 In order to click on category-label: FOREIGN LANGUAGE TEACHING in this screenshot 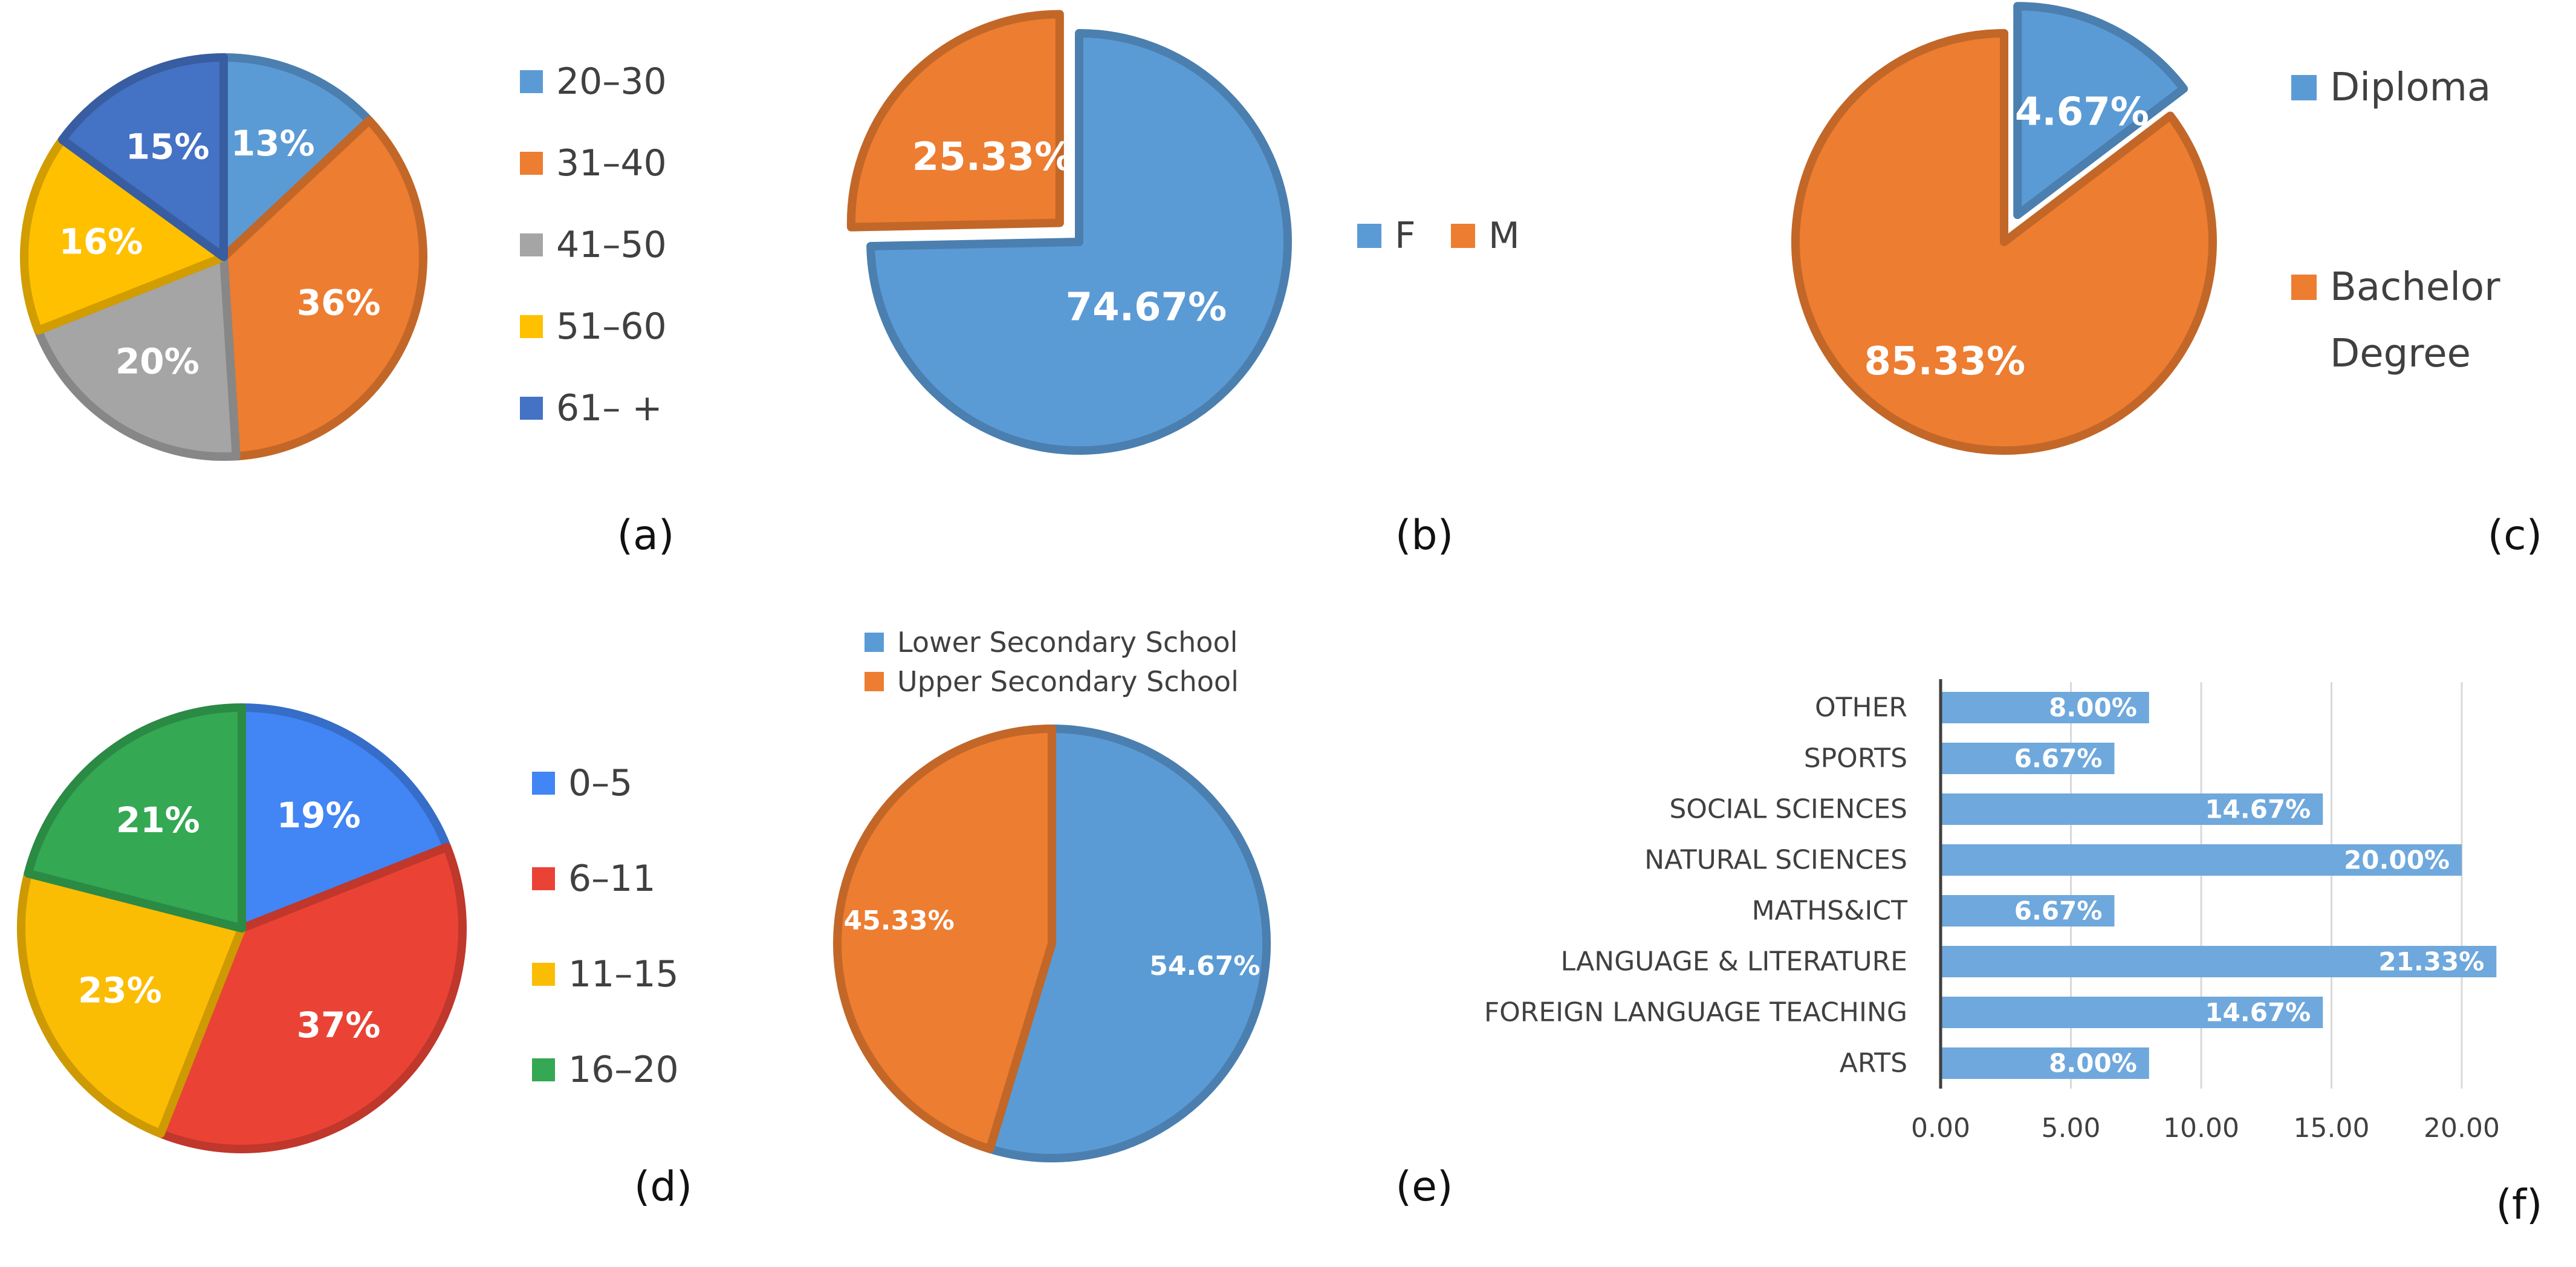, I will do `click(1696, 1012)`.